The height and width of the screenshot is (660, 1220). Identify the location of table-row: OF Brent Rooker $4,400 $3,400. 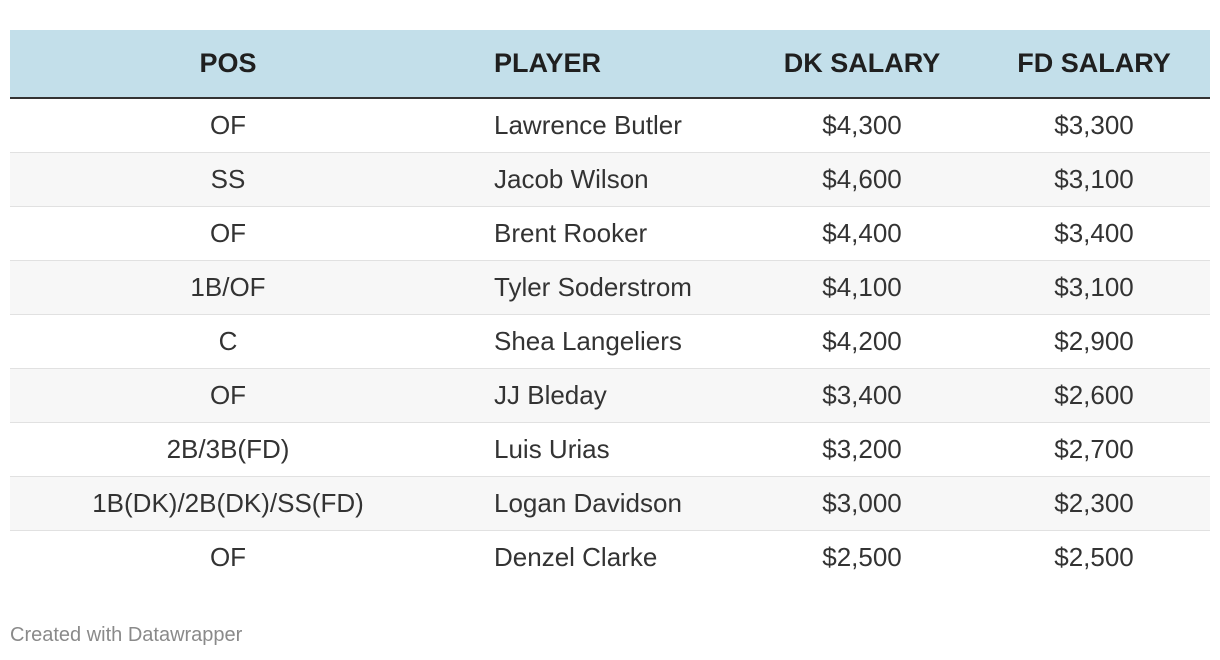
(610, 233).